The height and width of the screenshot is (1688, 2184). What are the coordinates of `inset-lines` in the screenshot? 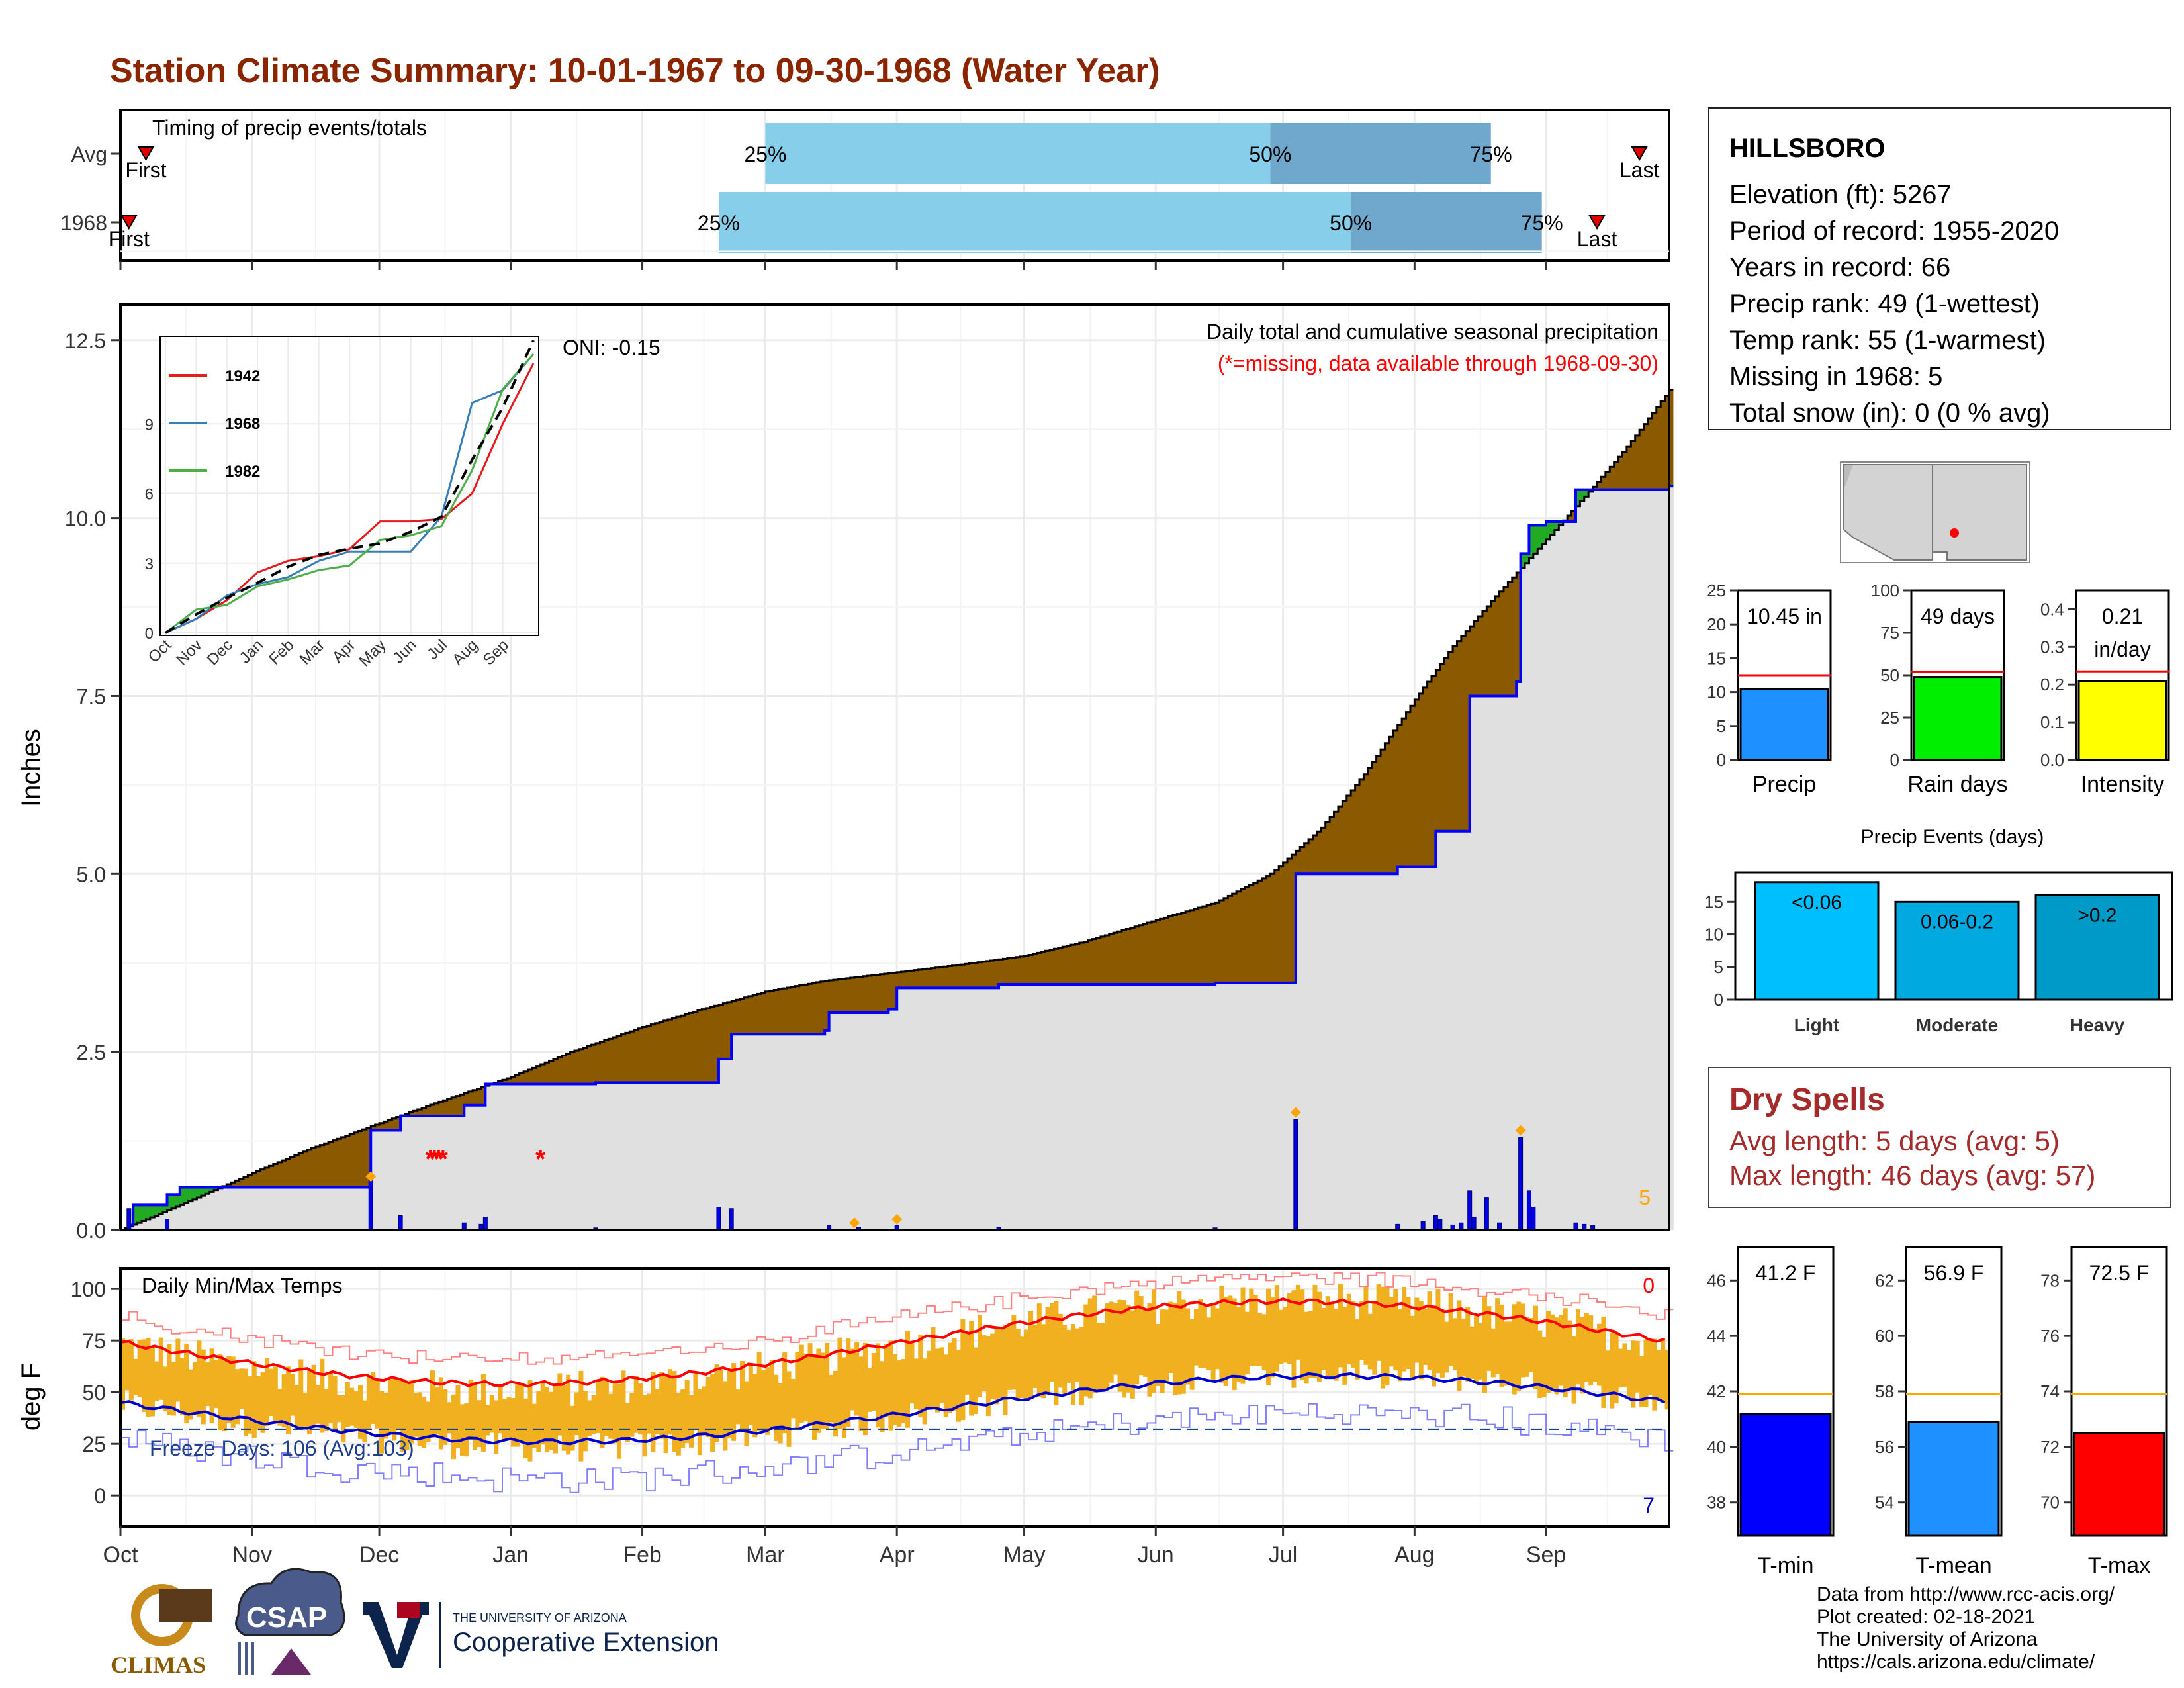 It's located at (349, 487).